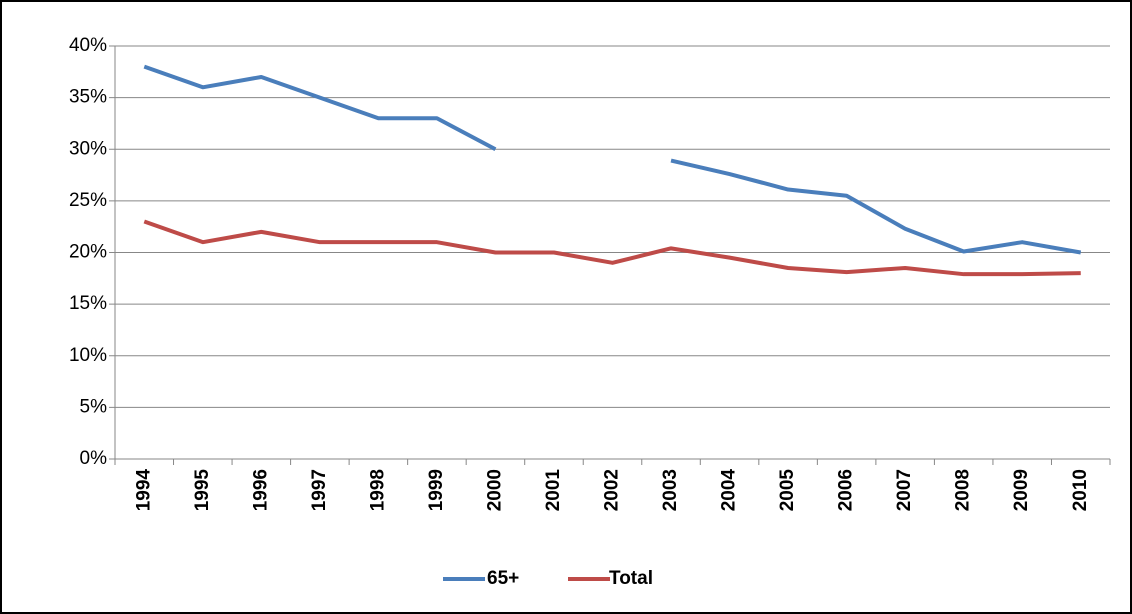 This screenshot has height=614, width=1132. Describe the element at coordinates (963, 490) in the screenshot. I see `x-tick-label: 2008` at that location.